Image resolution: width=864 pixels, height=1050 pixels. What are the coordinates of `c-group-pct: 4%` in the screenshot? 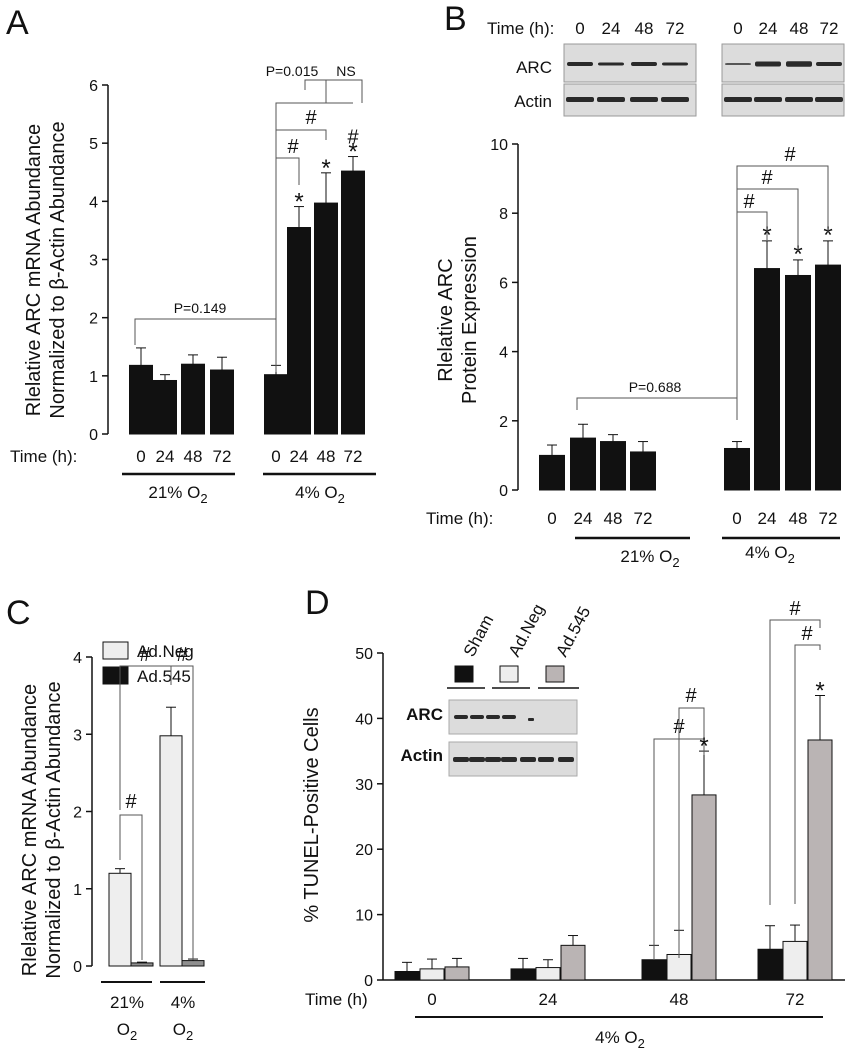 It's located at (183, 1002).